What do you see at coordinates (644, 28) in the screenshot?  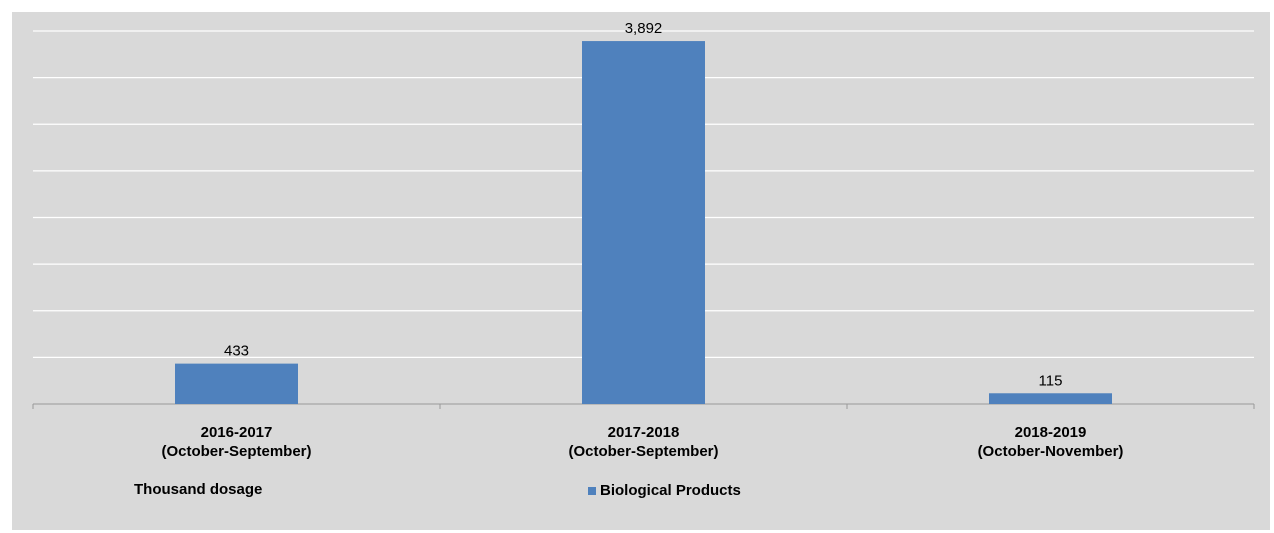 I see `data-label-2: 3,892` at bounding box center [644, 28].